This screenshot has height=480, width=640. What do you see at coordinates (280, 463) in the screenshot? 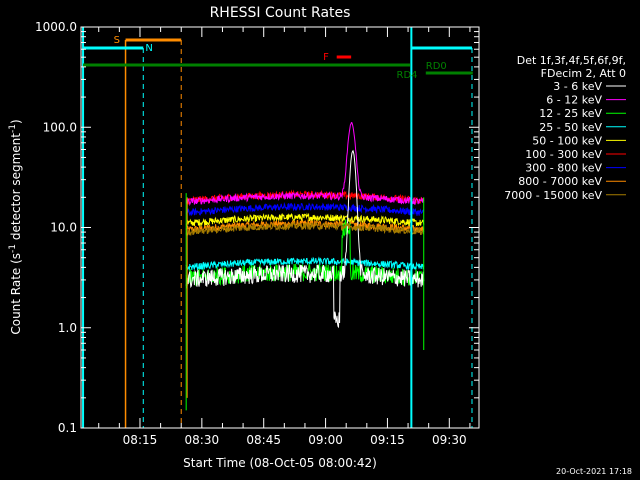
I see `x-axis-label: Start Time (08-Oct-05 08:00:42)` at bounding box center [280, 463].